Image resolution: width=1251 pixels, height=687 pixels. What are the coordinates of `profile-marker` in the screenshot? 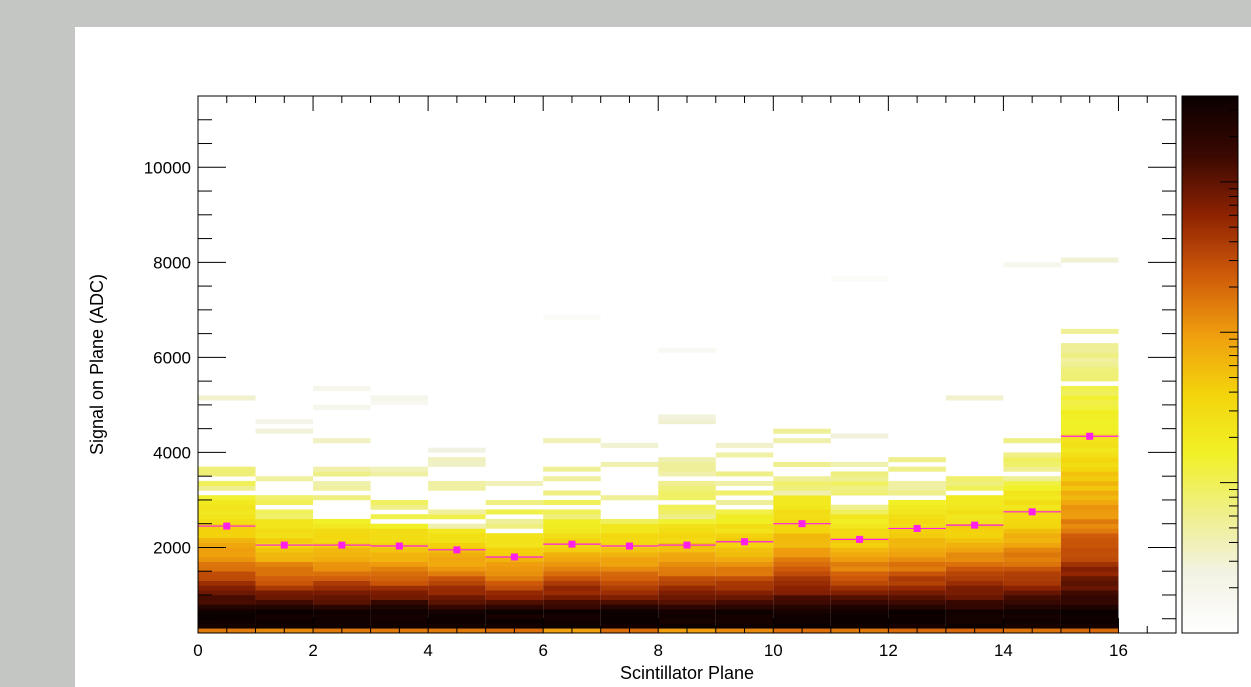 It's located at (860, 539).